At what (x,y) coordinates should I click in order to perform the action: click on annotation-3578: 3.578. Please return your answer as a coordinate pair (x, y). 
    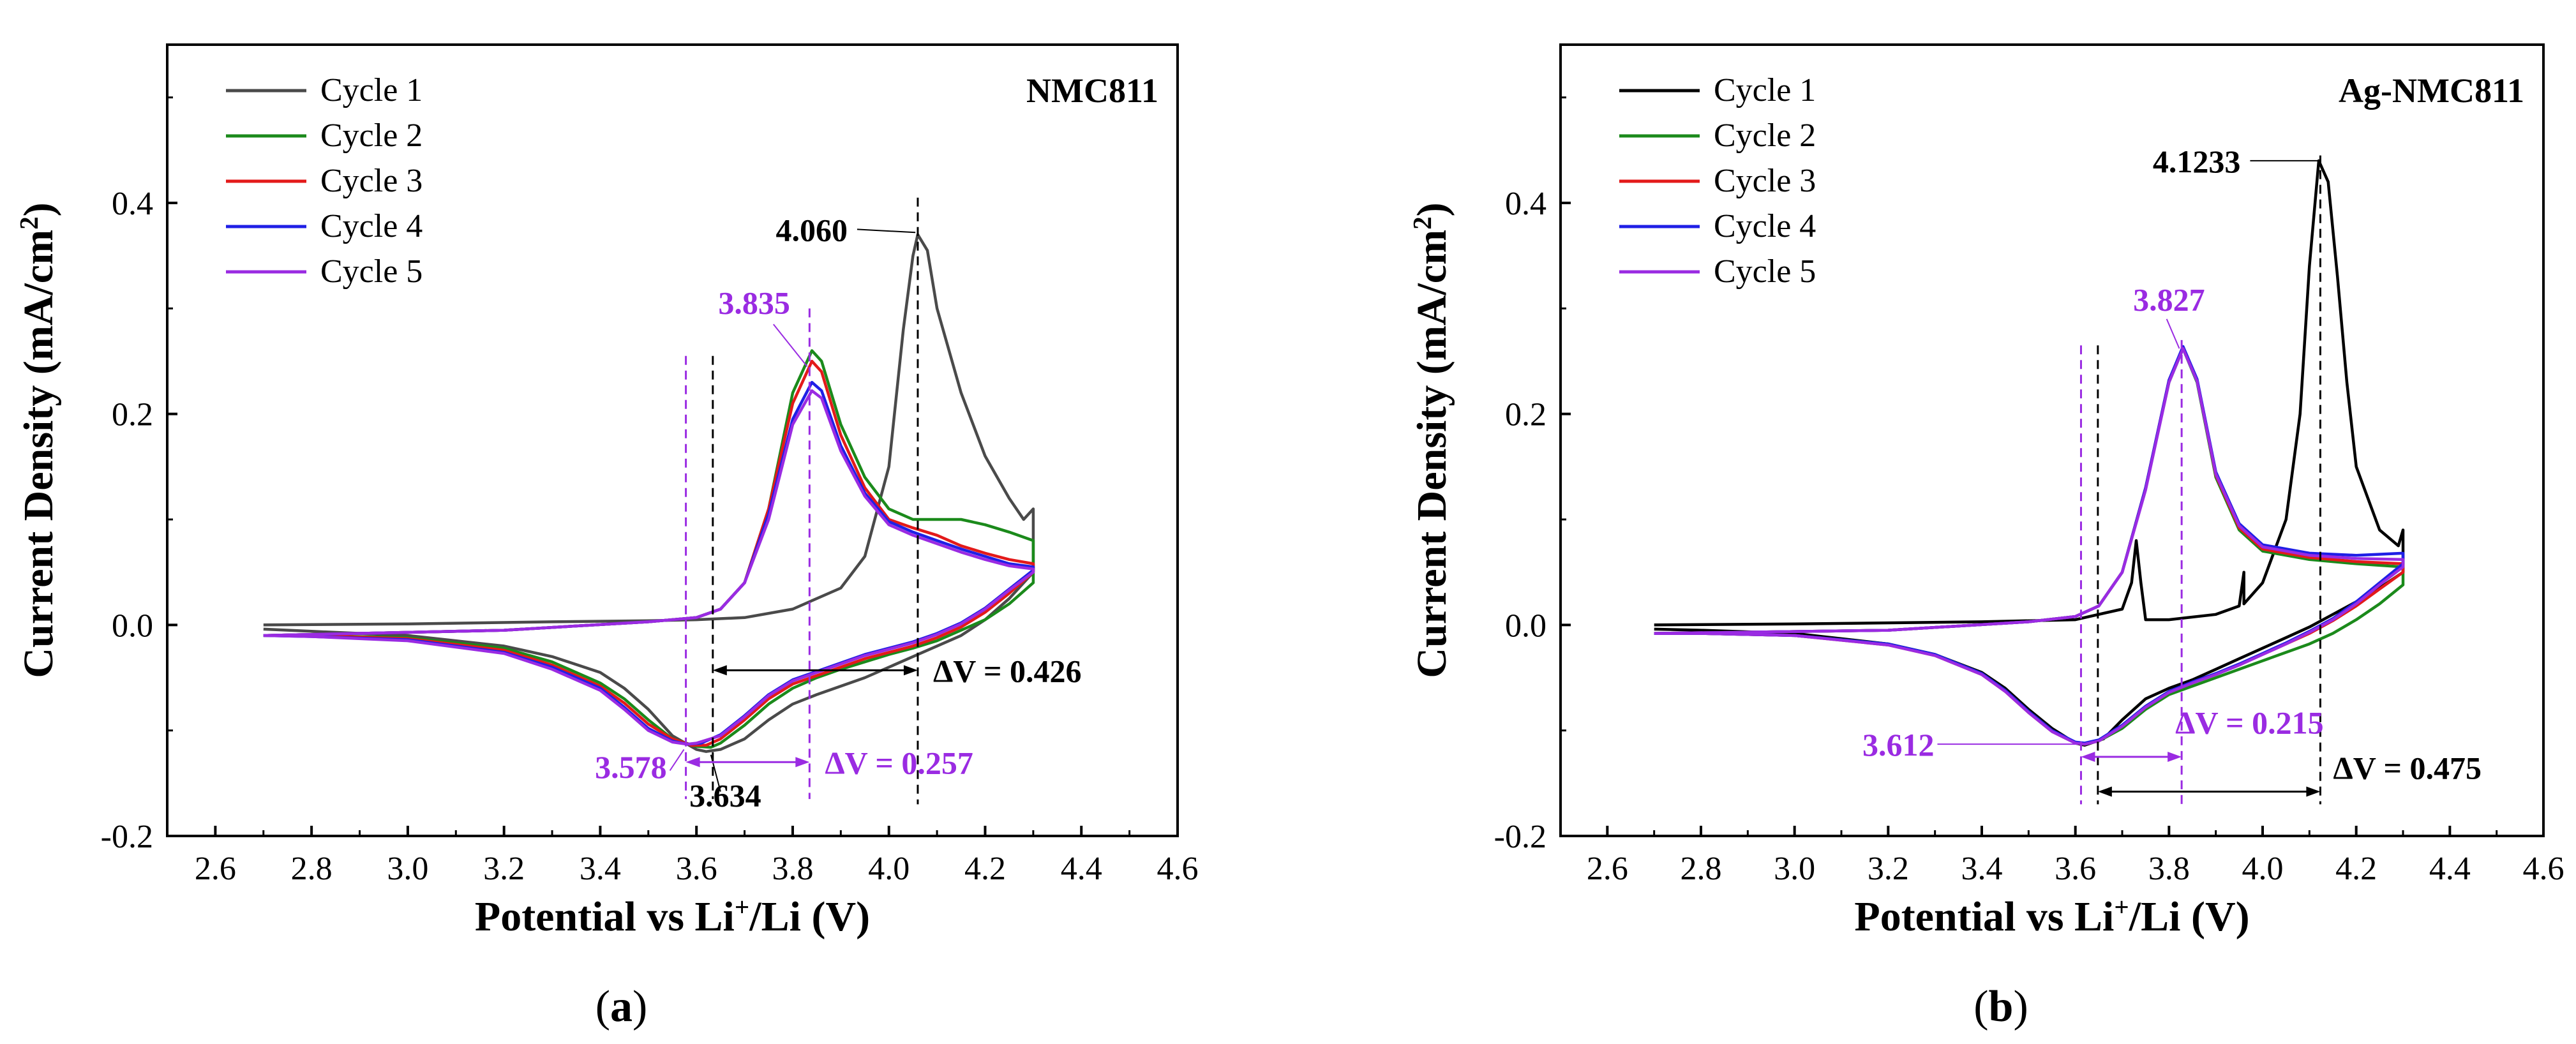
    Looking at the image, I should click on (631, 767).